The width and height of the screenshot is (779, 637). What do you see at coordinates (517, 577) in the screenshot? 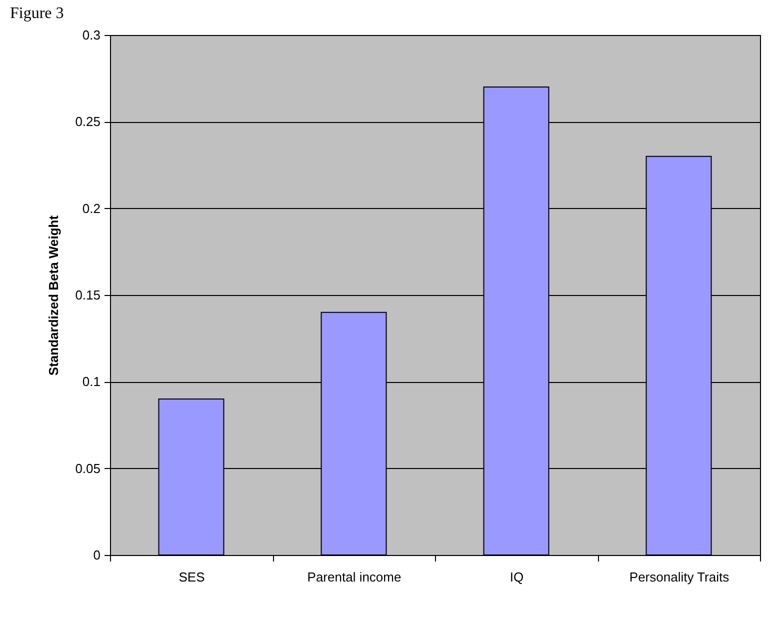
I see `x-tick-label: IQ` at bounding box center [517, 577].